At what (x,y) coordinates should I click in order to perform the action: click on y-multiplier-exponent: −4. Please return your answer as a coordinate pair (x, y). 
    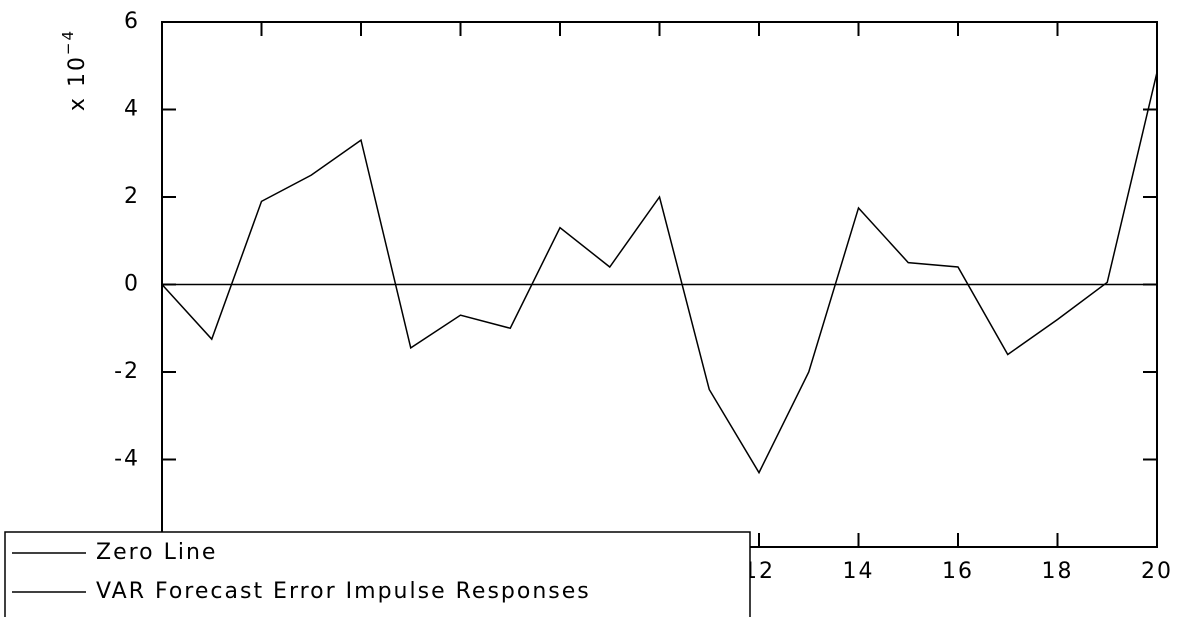
    Looking at the image, I should click on (68, 42).